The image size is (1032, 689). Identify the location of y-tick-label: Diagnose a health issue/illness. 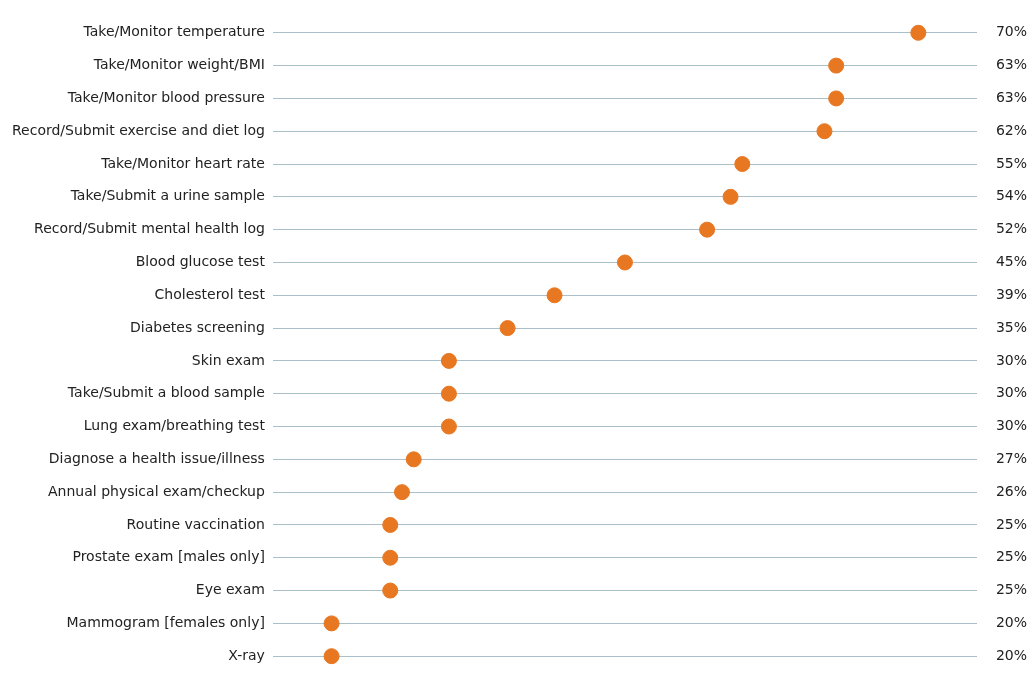
(156, 457).